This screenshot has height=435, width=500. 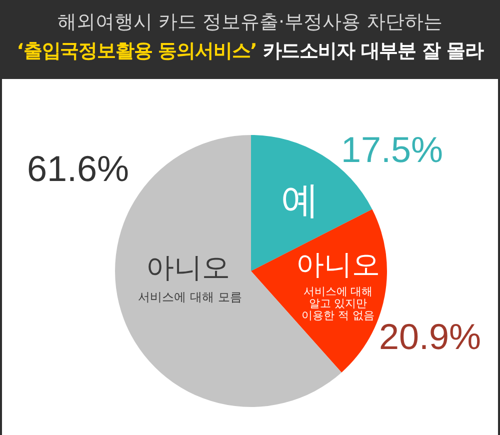 What do you see at coordinates (250, 22) in the screenshot?
I see `chart-title: 해외여행시 카드 정보유출·부정사용 차단하는` at bounding box center [250, 22].